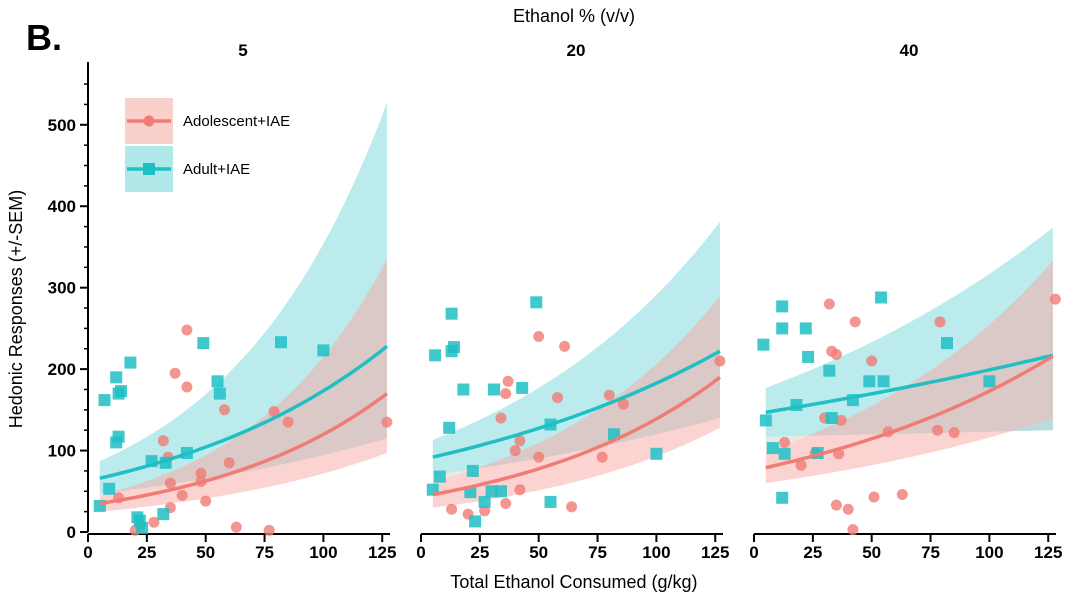 The height and width of the screenshot is (600, 1067). I want to click on legend-key-square, so click(149, 169).